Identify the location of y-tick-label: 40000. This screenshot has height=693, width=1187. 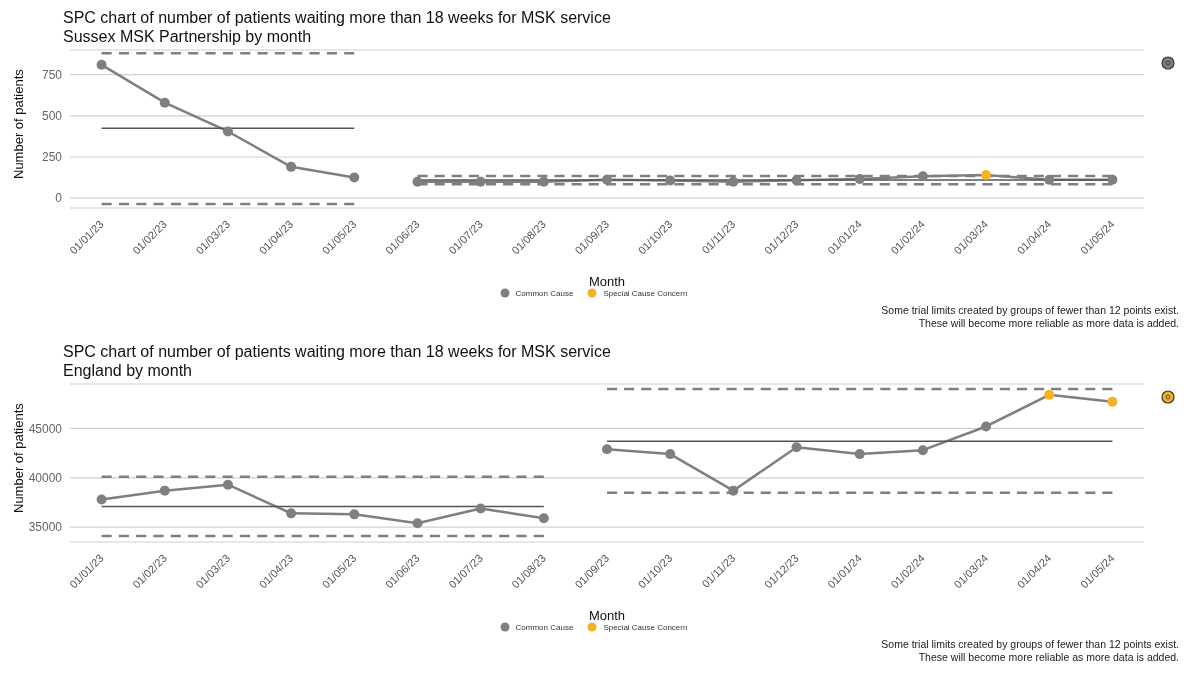
(45, 478).